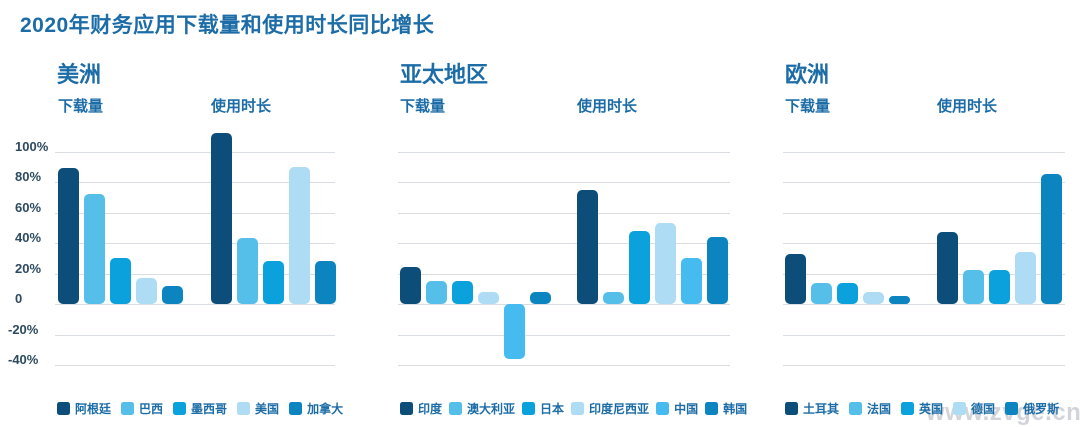 The width and height of the screenshot is (1080, 427). I want to click on legend-item-r1-c3: 印度尼西亚, so click(610, 408).